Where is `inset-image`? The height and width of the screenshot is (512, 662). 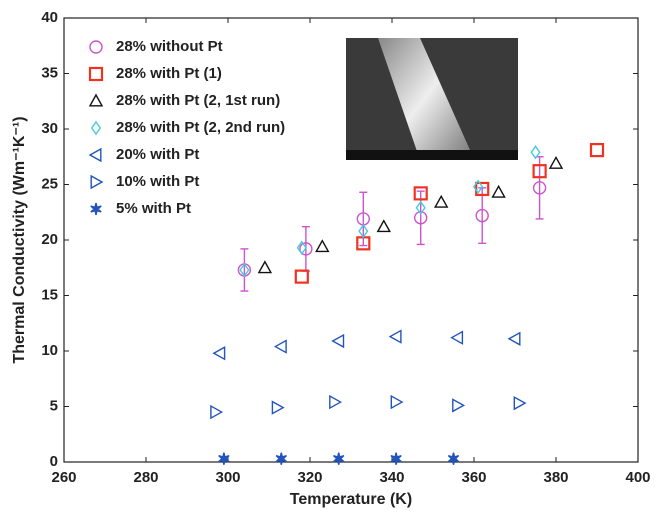 inset-image is located at coordinates (432, 99).